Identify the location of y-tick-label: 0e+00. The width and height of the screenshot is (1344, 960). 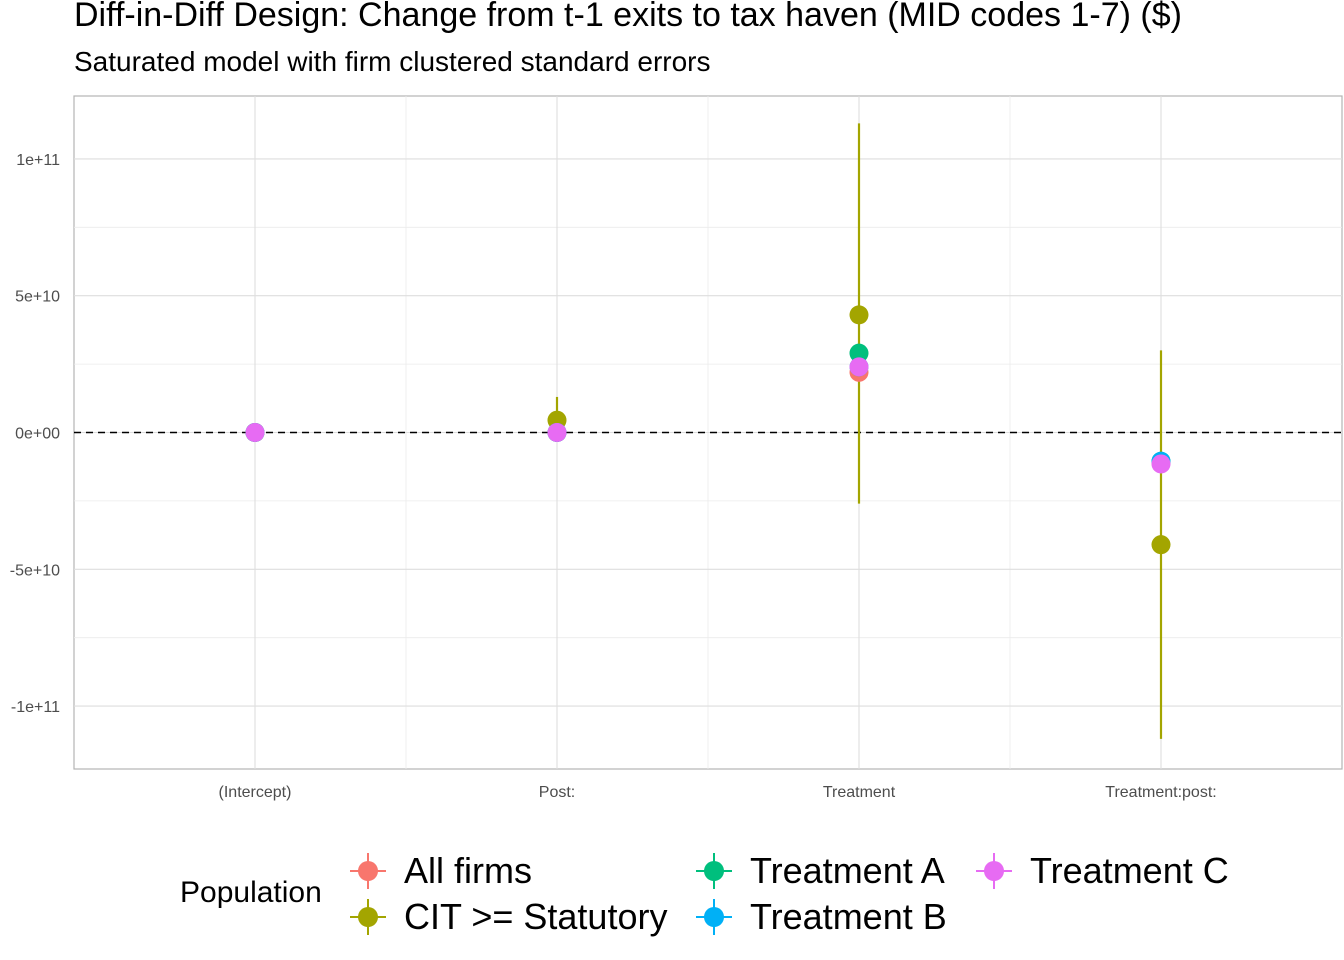
(37, 434).